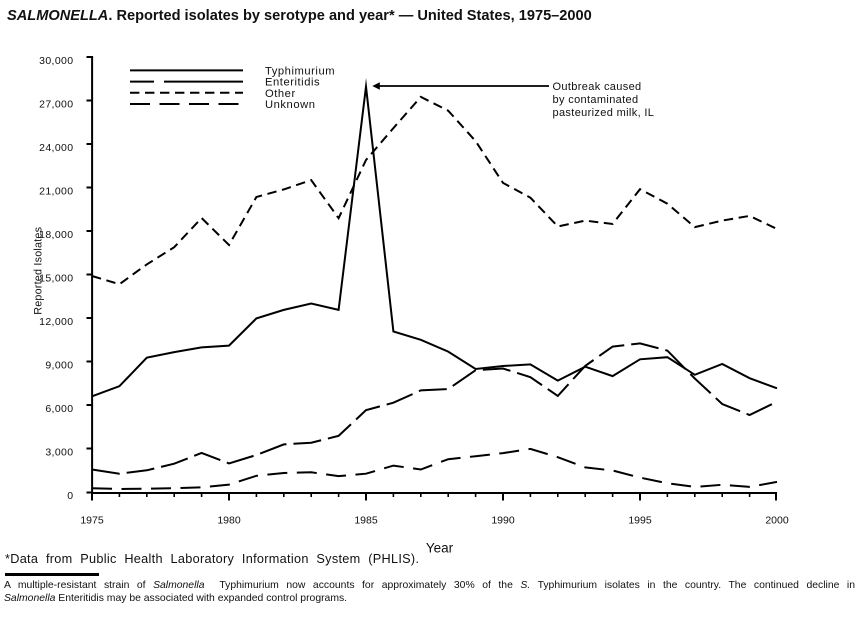 This screenshot has width=860, height=618. I want to click on svg-text: Reported Isolates, so click(38, 270).